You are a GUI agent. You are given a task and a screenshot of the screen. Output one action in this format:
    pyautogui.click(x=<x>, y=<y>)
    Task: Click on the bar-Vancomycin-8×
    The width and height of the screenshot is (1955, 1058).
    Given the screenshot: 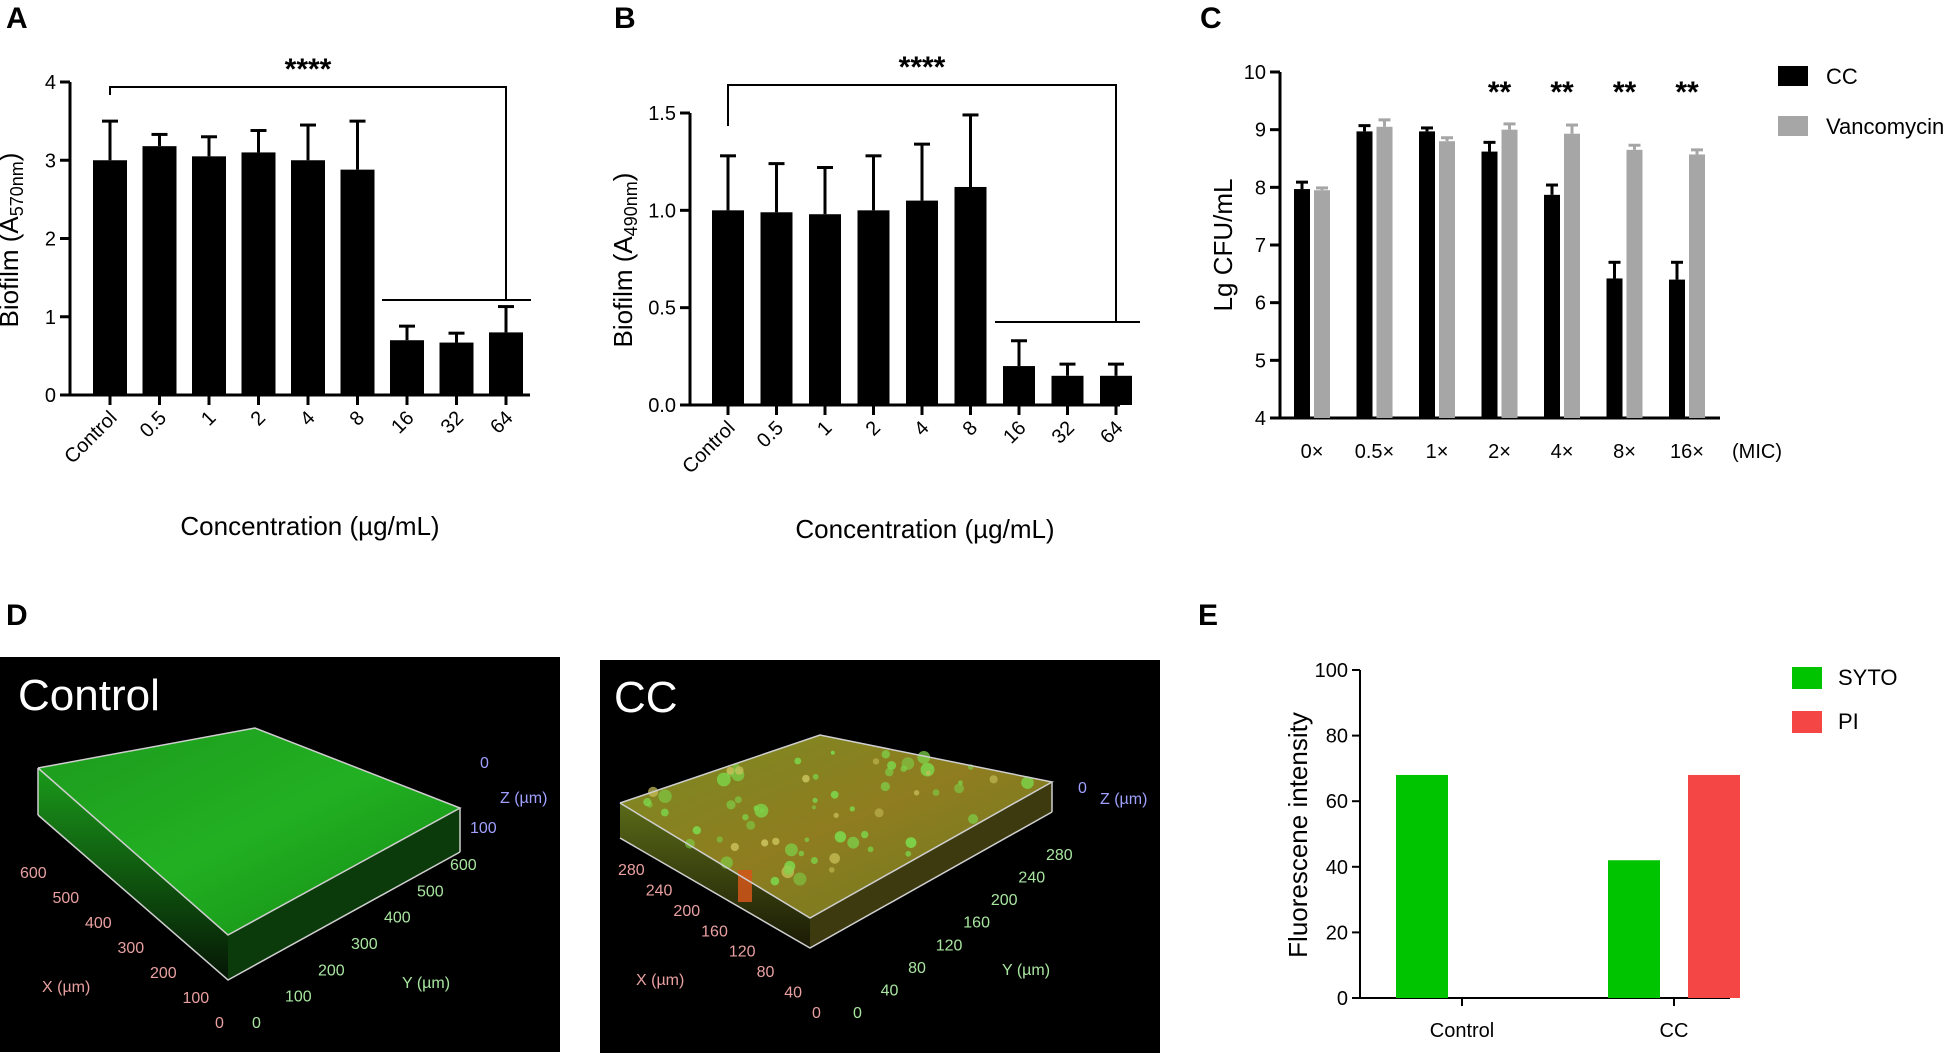 What is the action you would take?
    pyautogui.click(x=1634, y=283)
    